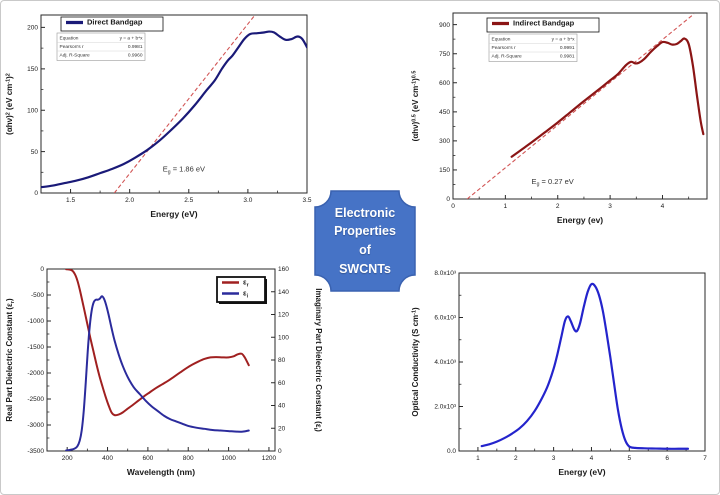  I want to click on badge-line: SWCNTs, so click(365, 268).